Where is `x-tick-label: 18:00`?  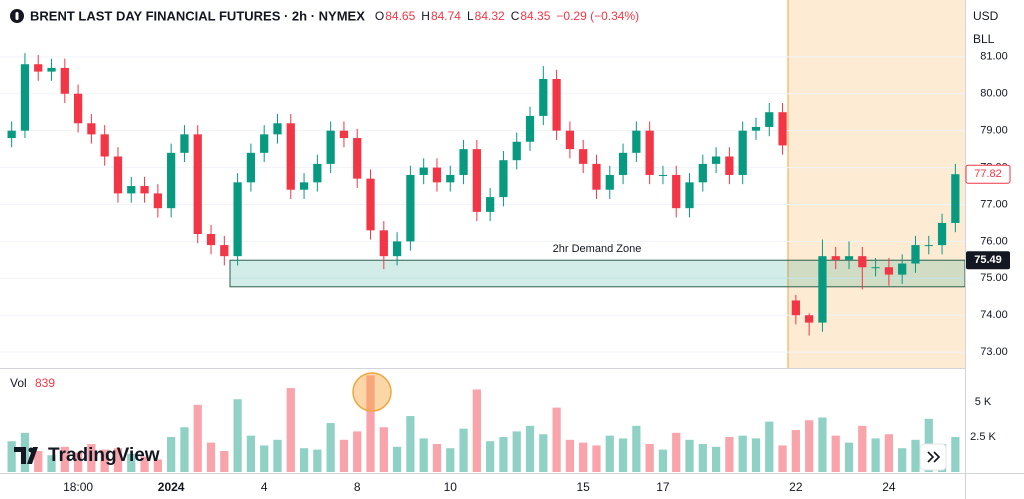
x-tick-label: 18:00 is located at coordinates (78, 487).